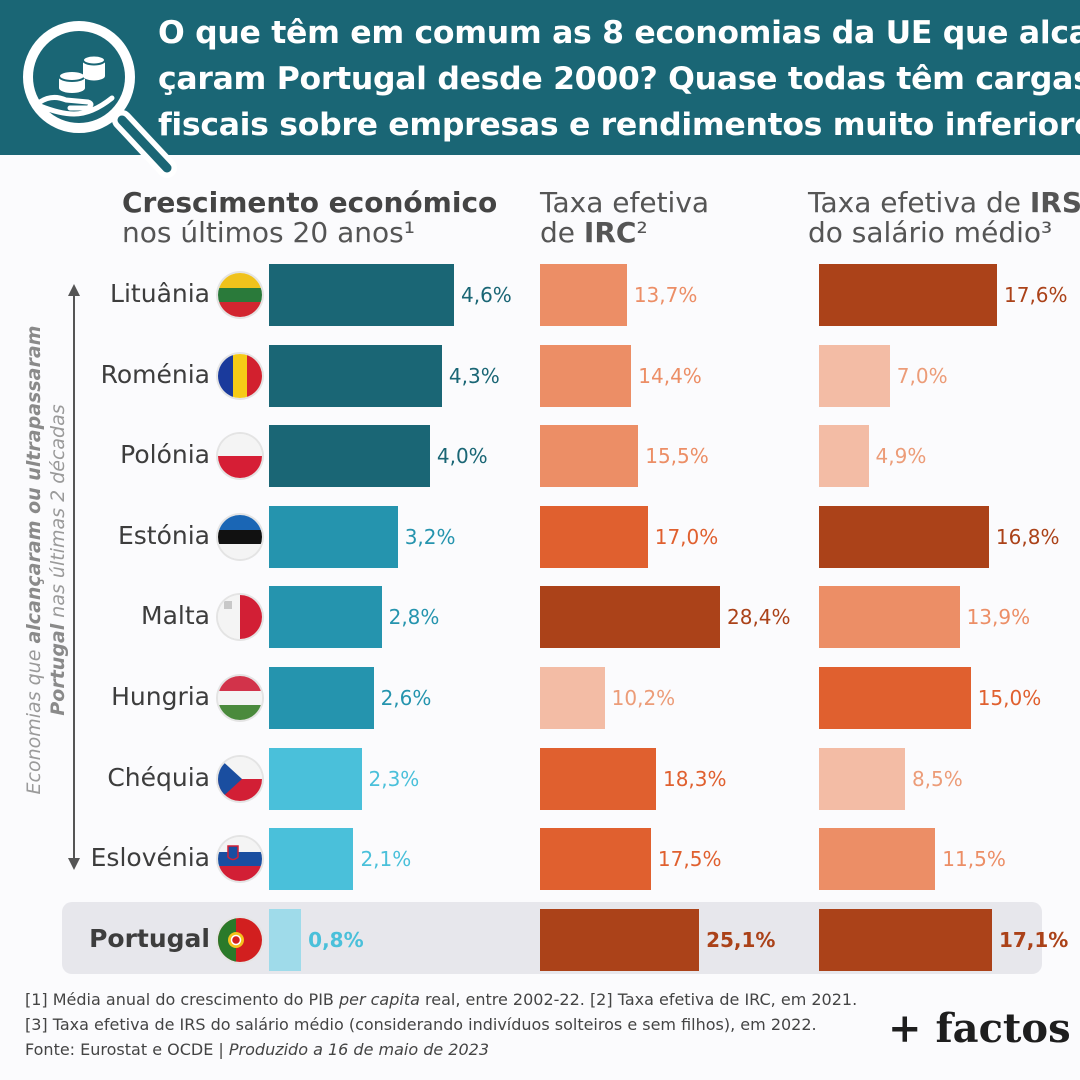 The image size is (1080, 1080). Describe the element at coordinates (486, 295) in the screenshot. I see `growth-value-label: 4,6%` at that location.